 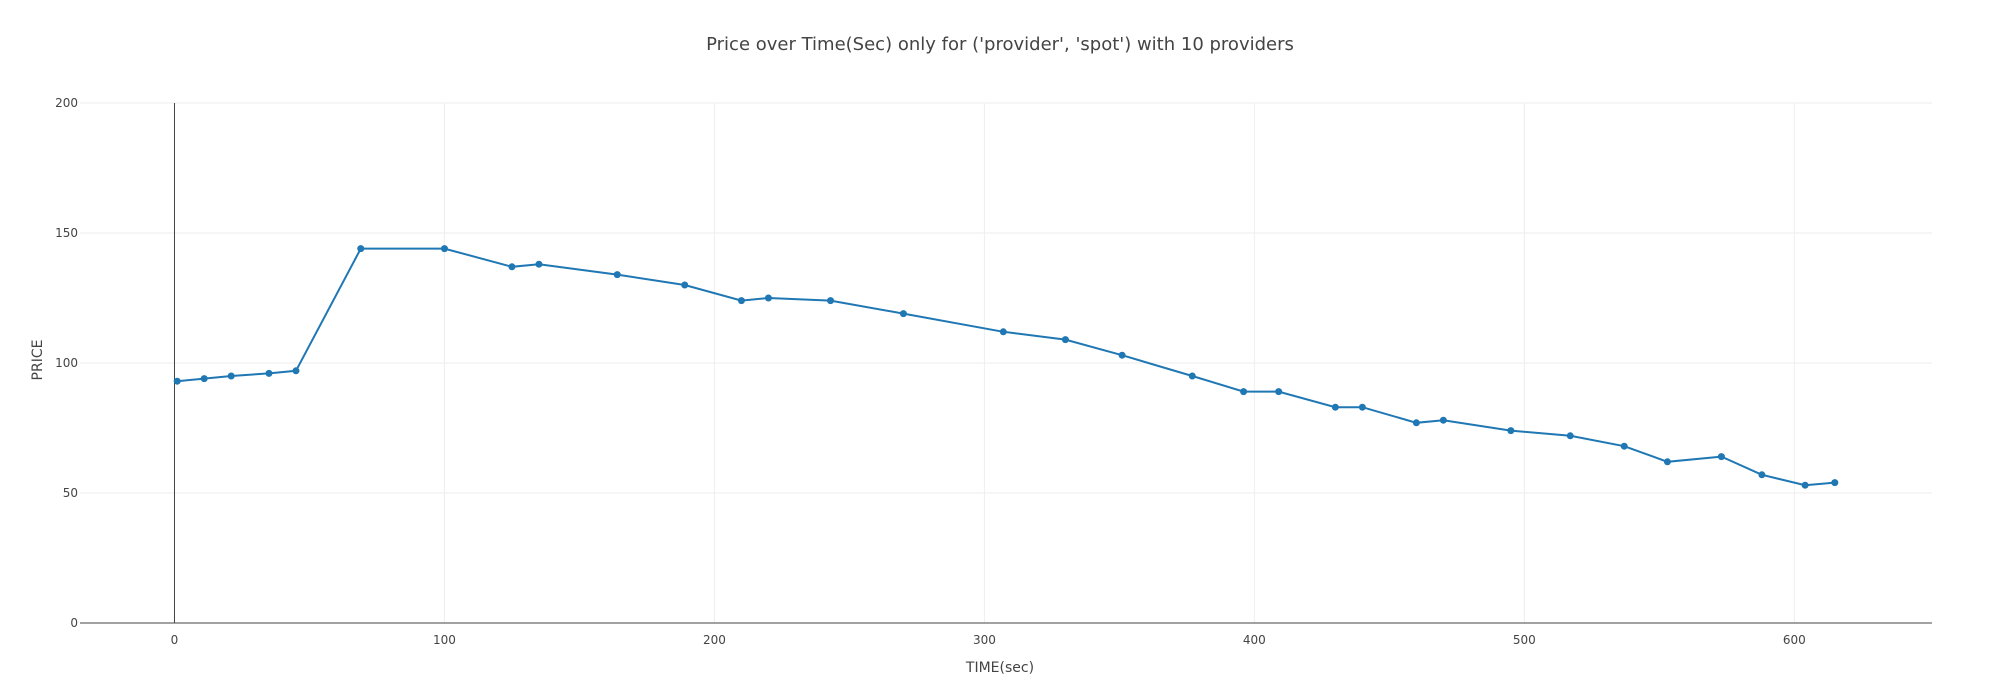 What do you see at coordinates (1794, 640) in the screenshot?
I see `x-tick-label: 600` at bounding box center [1794, 640].